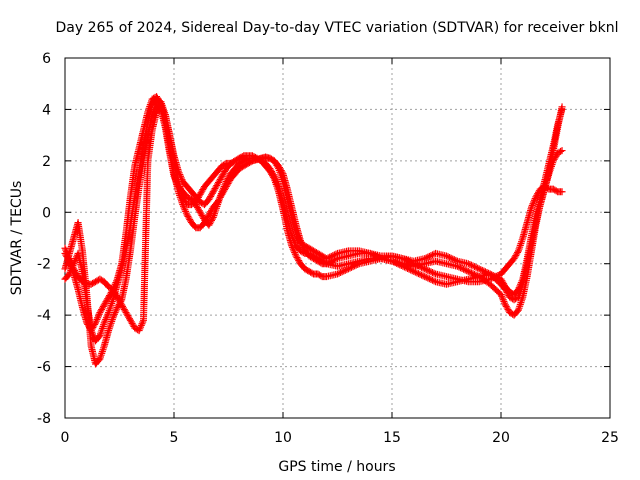 The image size is (640, 480). I want to click on y-tick-label: 4, so click(46, 110).